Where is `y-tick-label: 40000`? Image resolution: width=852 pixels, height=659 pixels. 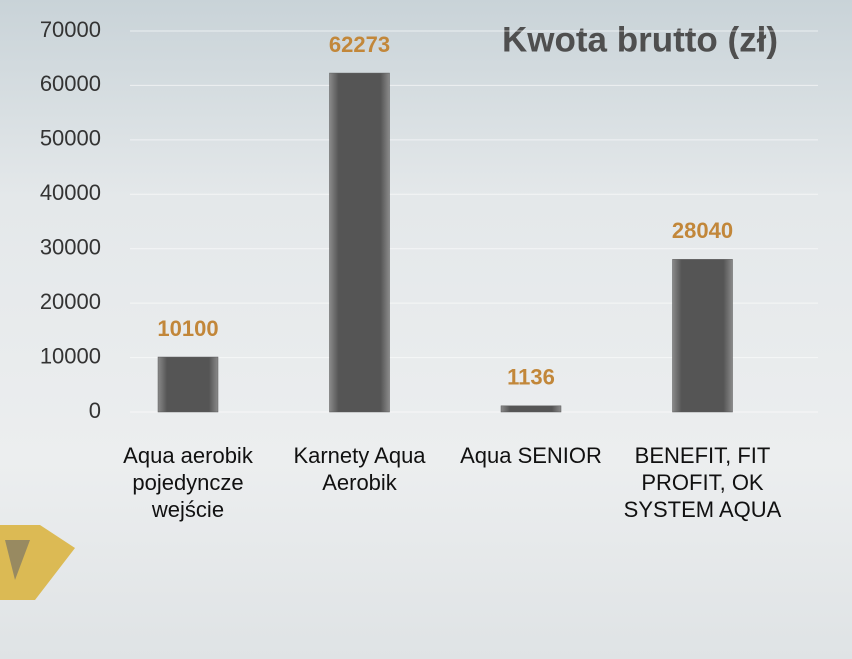
y-tick-label: 40000 is located at coordinates (70, 192).